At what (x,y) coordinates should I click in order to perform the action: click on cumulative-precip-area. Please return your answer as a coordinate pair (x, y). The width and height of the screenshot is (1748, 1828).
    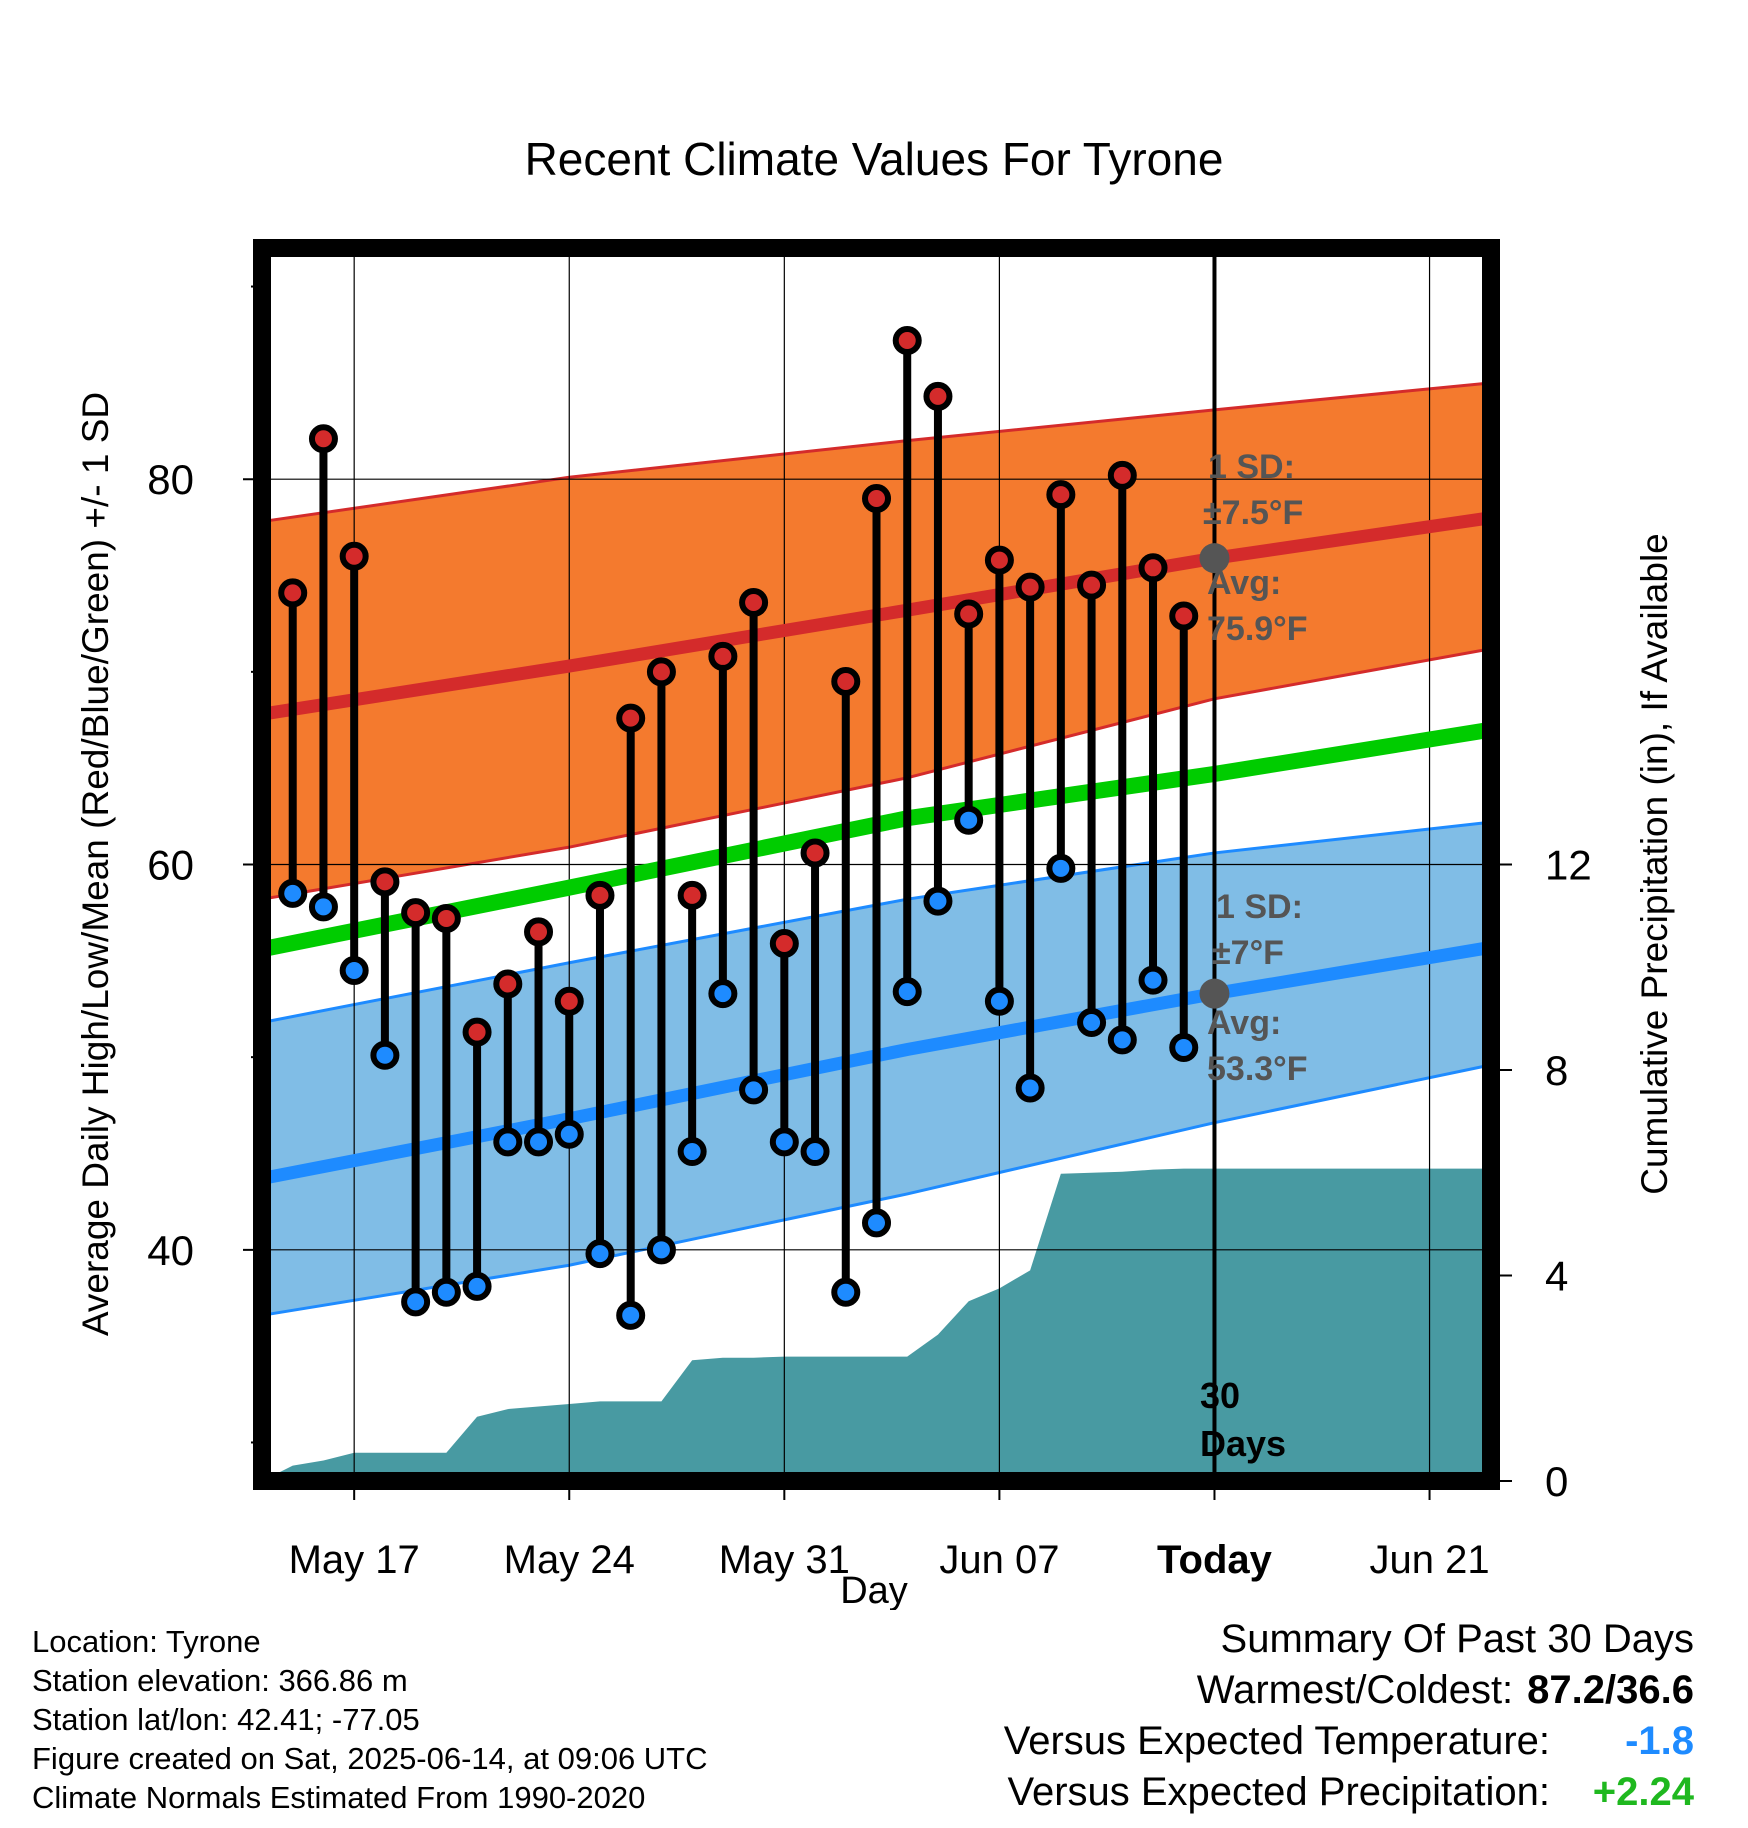
    Looking at the image, I should click on (876, 1324).